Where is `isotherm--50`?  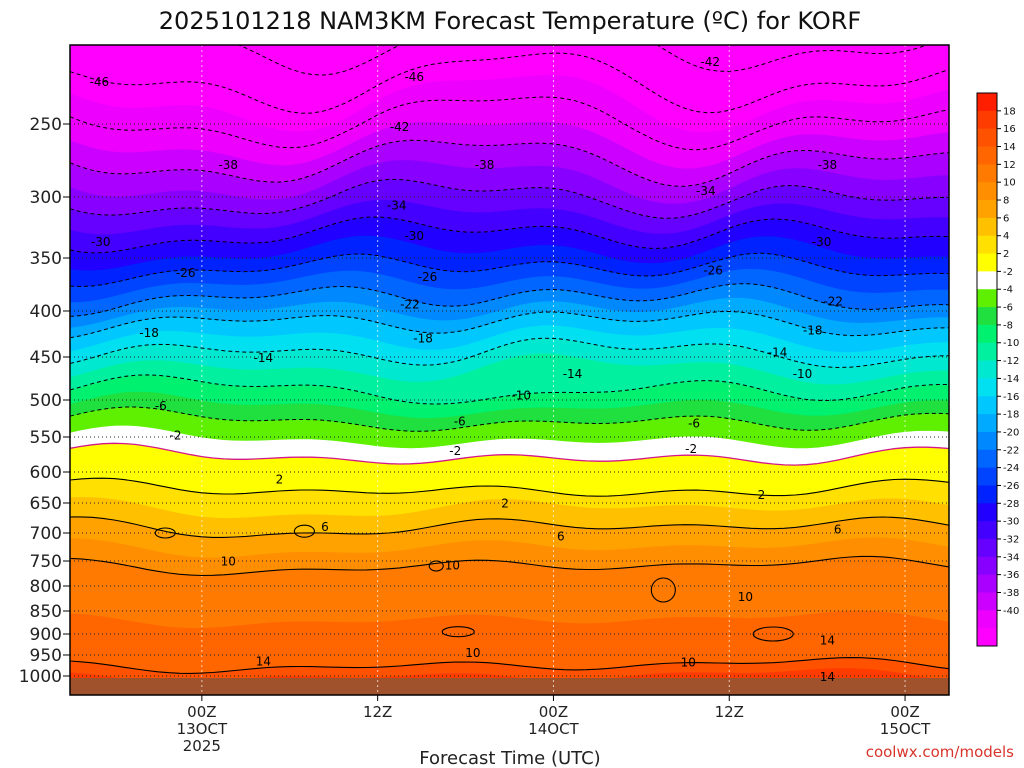 isotherm--50 is located at coordinates (583, 60).